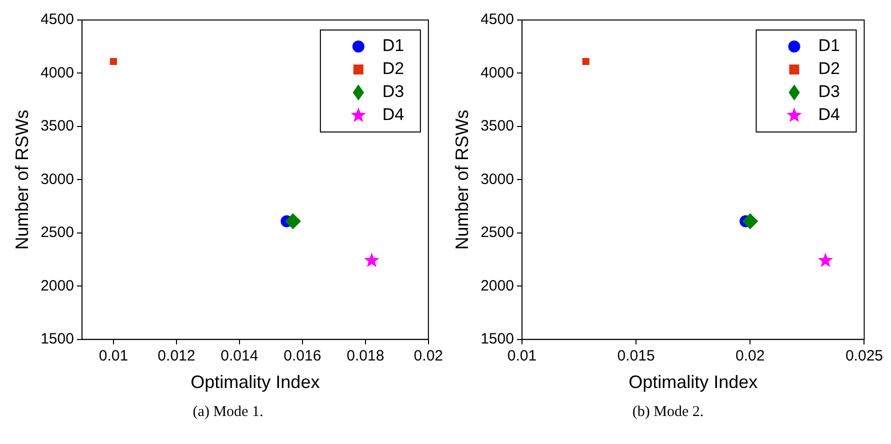 Image resolution: width=891 pixels, height=444 pixels. I want to click on text: (a) Mode 1., so click(228, 412).